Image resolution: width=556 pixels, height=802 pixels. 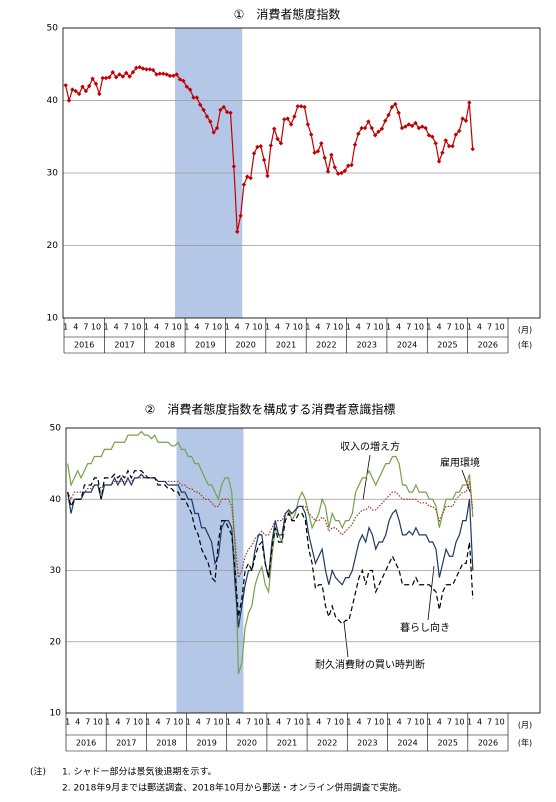 What do you see at coordinates (367, 743) in the screenshot?
I see `x-year-label: 2023` at bounding box center [367, 743].